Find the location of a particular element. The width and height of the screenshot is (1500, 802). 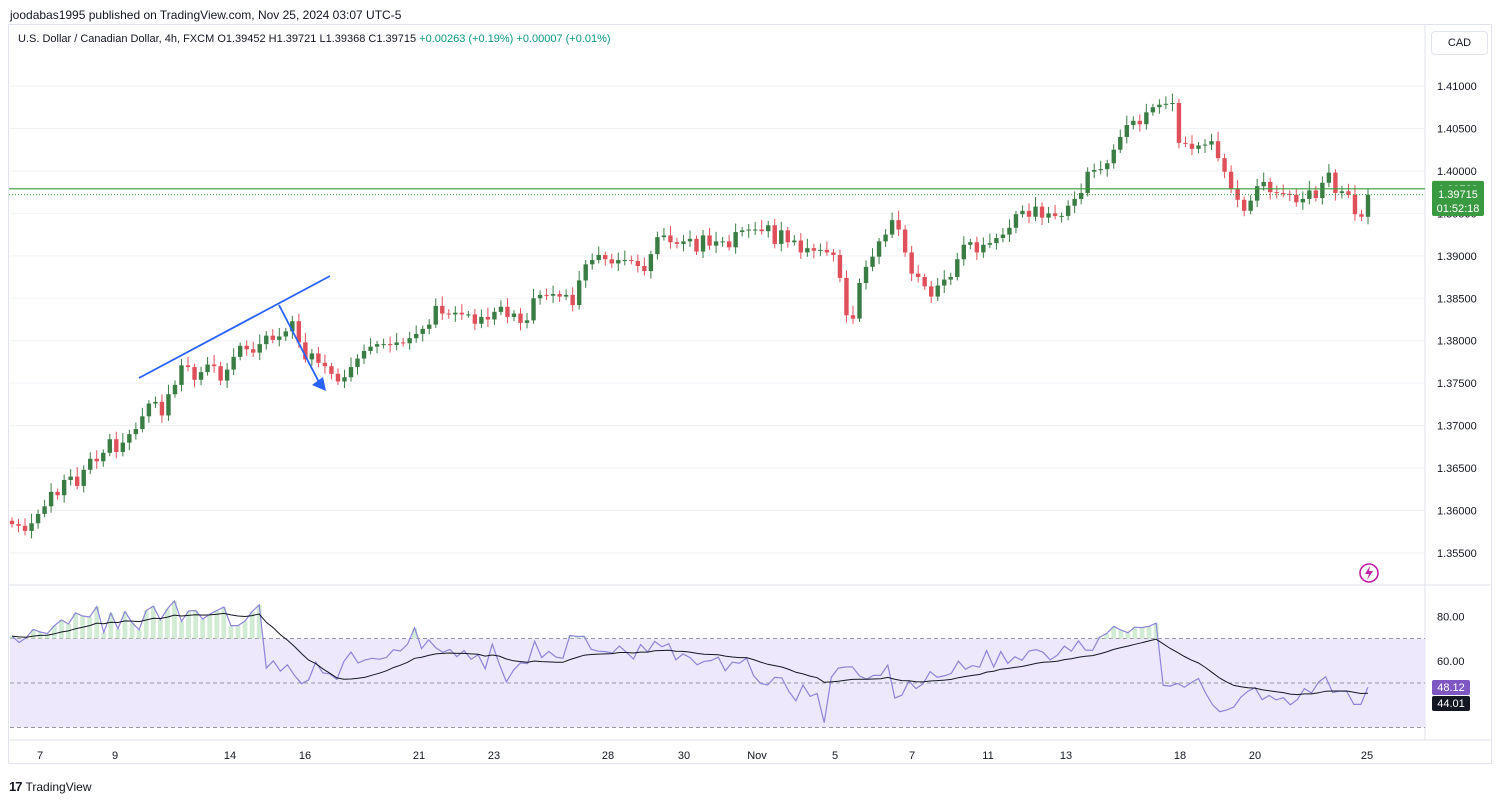

price-tick-label: 1.40500 is located at coordinates (1457, 129).